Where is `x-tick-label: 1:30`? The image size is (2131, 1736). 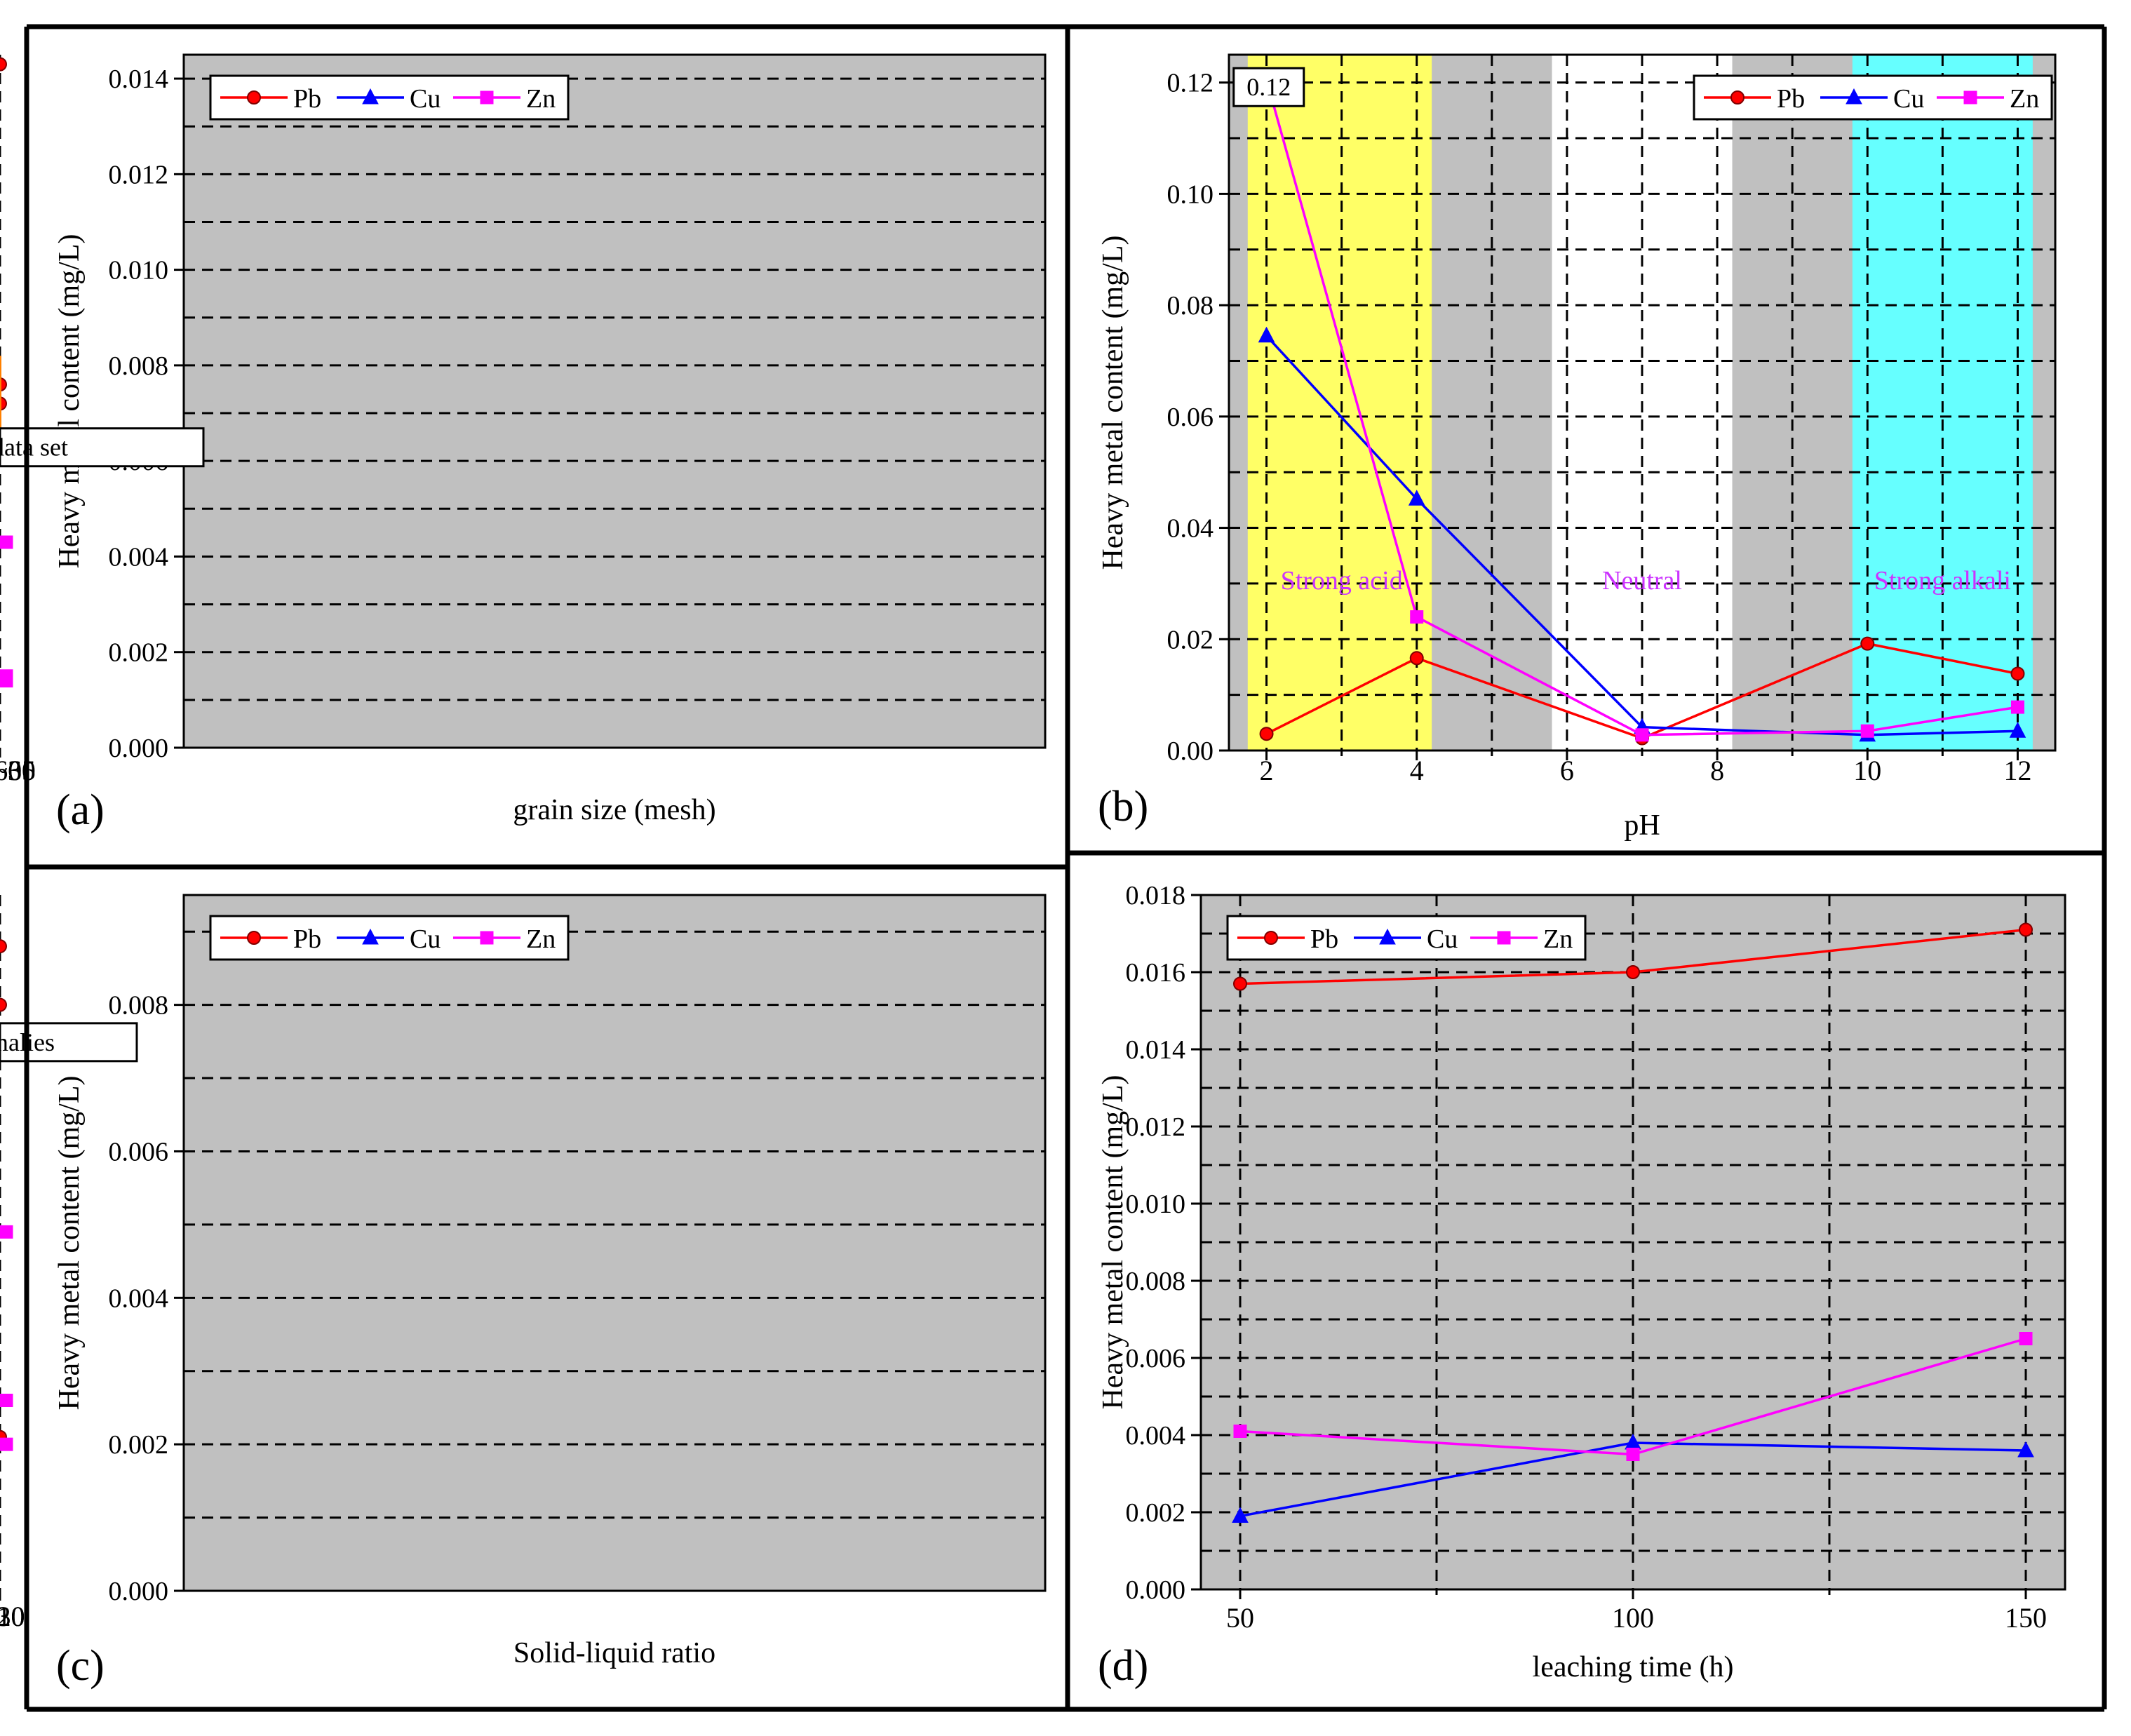 x-tick-label: 1:30 is located at coordinates (12, 1616).